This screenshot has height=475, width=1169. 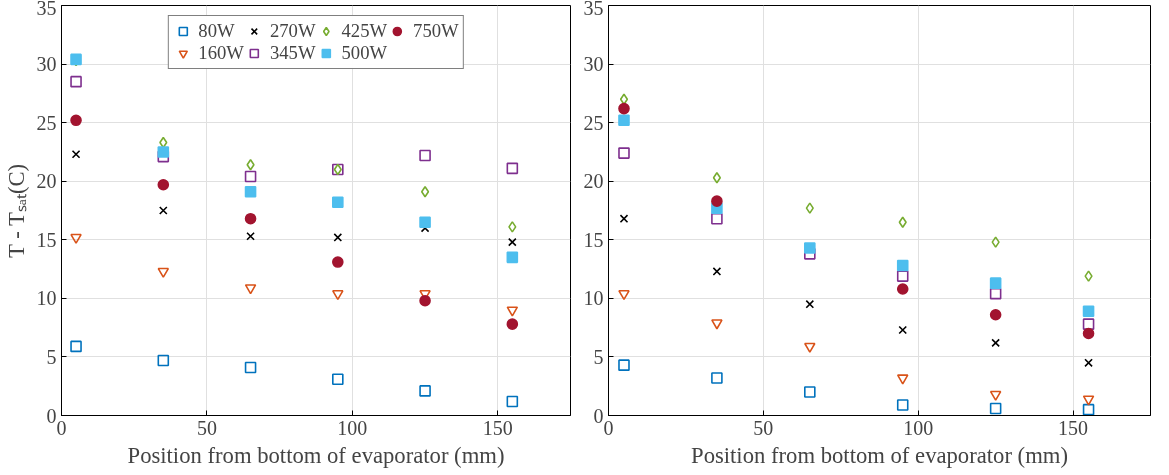 What do you see at coordinates (436, 31) in the screenshot?
I see `legend-label: 750W` at bounding box center [436, 31].